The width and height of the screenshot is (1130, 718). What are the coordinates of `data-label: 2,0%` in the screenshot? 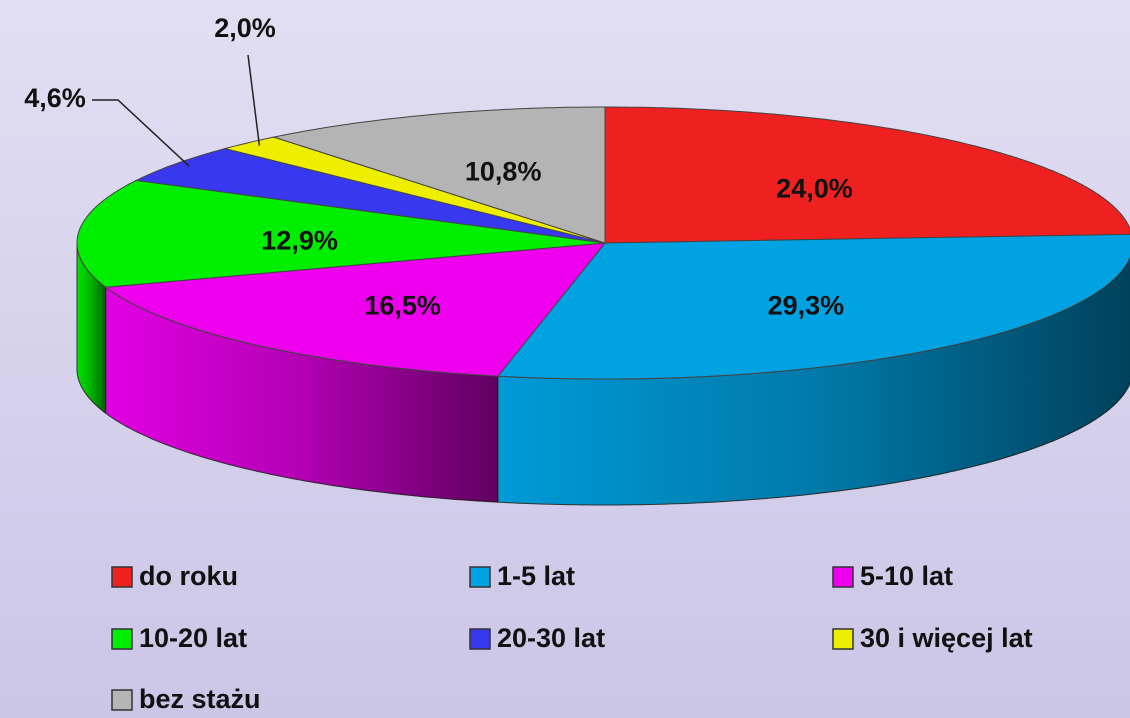 It's located at (245, 28).